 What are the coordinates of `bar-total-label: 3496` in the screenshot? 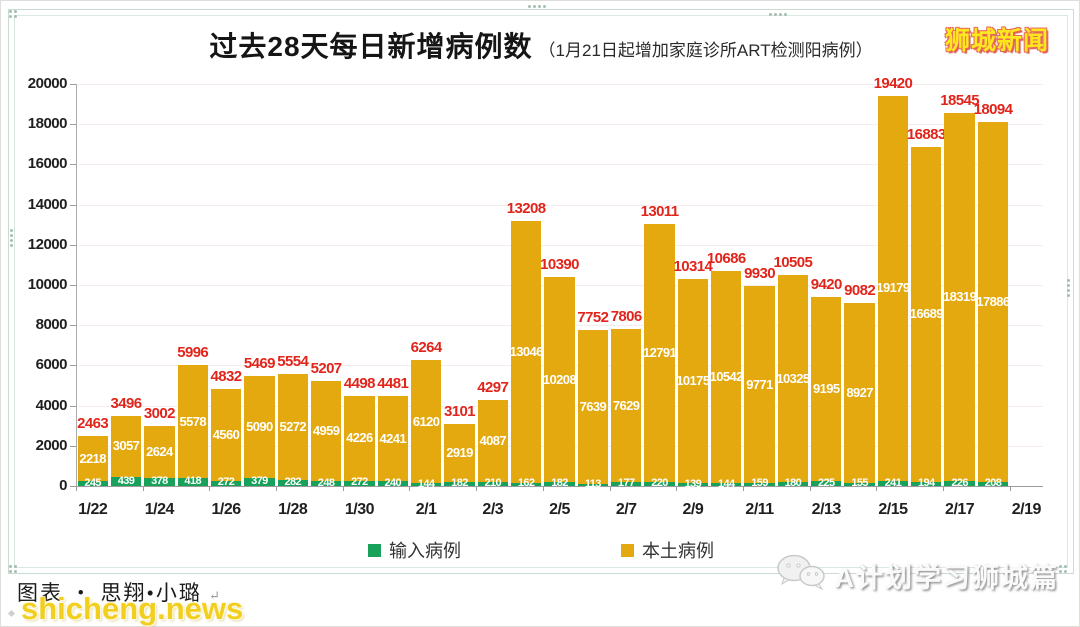 It's located at (126, 403).